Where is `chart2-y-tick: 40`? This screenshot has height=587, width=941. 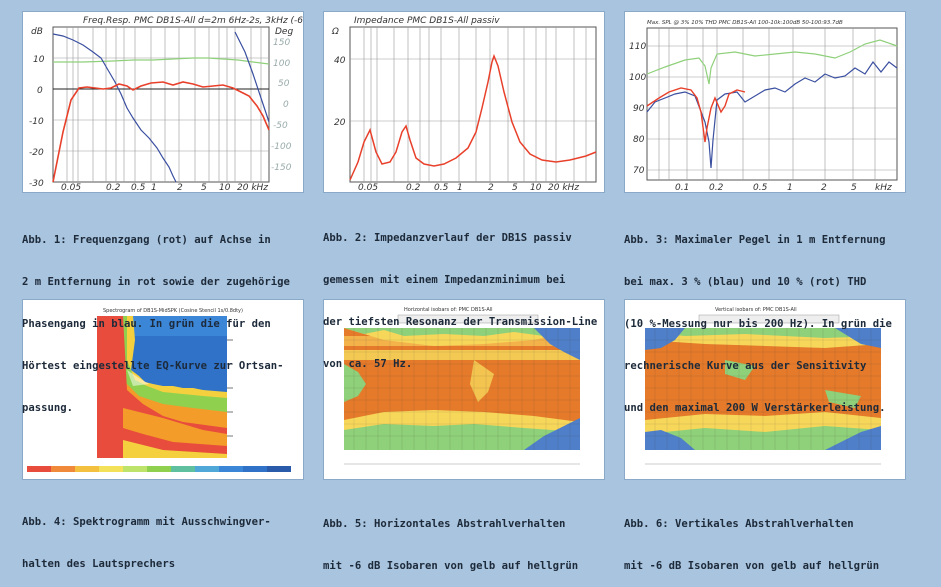 chart2-y-tick: 40 is located at coordinates (340, 61).